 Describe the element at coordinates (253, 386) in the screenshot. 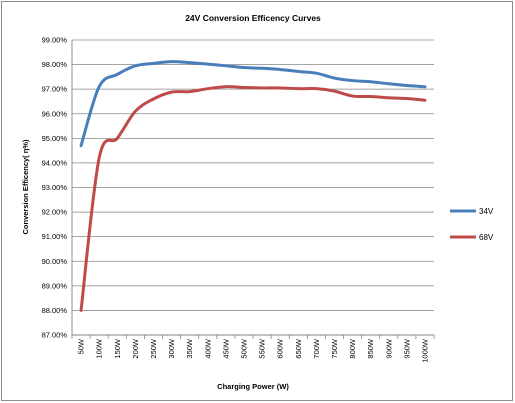

I see `x-axis-label: Charging Power (W)` at that location.